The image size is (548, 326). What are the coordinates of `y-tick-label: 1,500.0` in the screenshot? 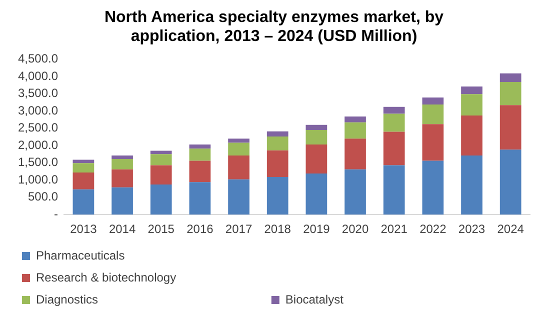 It's located at (38, 162).